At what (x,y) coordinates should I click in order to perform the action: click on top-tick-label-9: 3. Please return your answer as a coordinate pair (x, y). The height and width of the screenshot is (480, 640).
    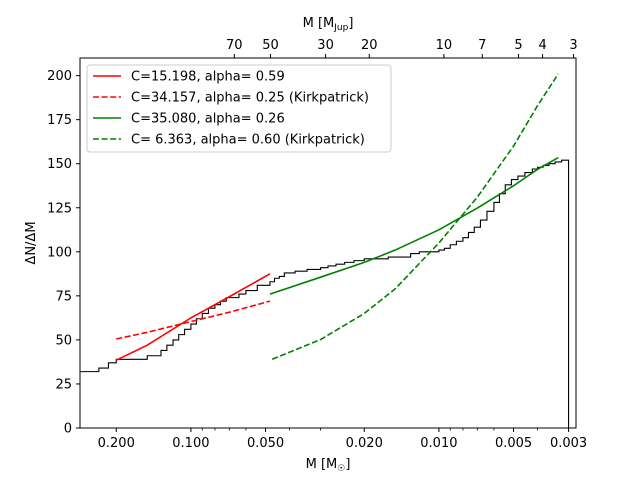
    Looking at the image, I should click on (573, 45).